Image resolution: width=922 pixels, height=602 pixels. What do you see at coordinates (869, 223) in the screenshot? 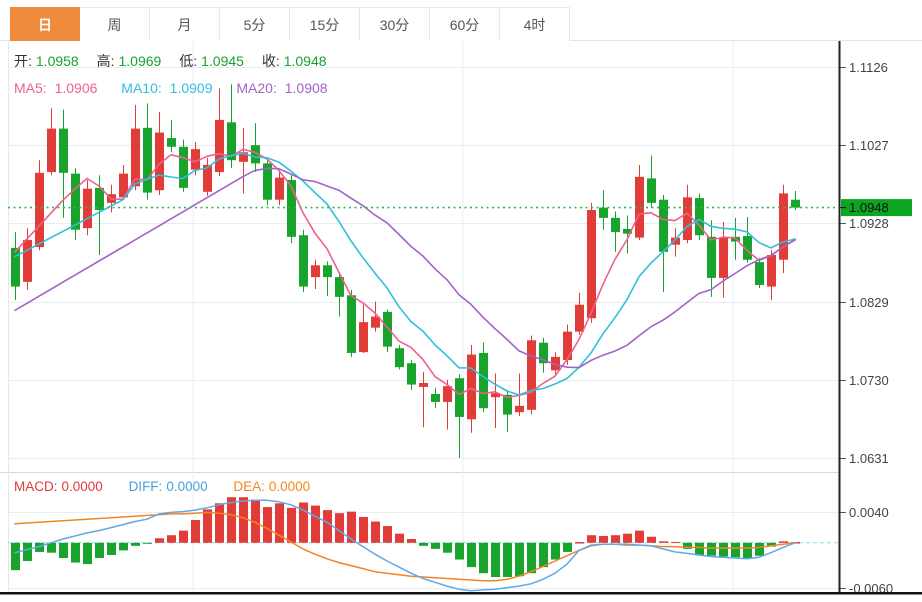
I see `price-axis-label: 1.0928` at bounding box center [869, 223].